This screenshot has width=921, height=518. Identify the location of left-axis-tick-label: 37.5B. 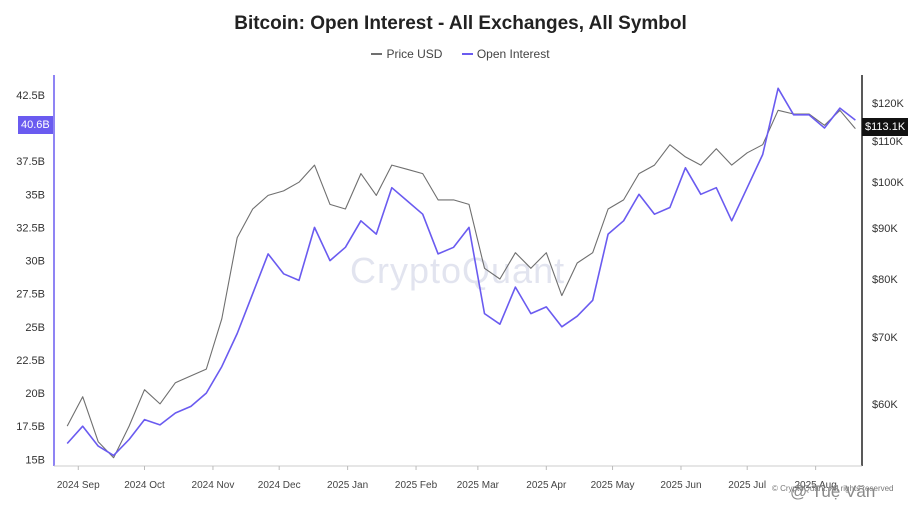
(30, 162).